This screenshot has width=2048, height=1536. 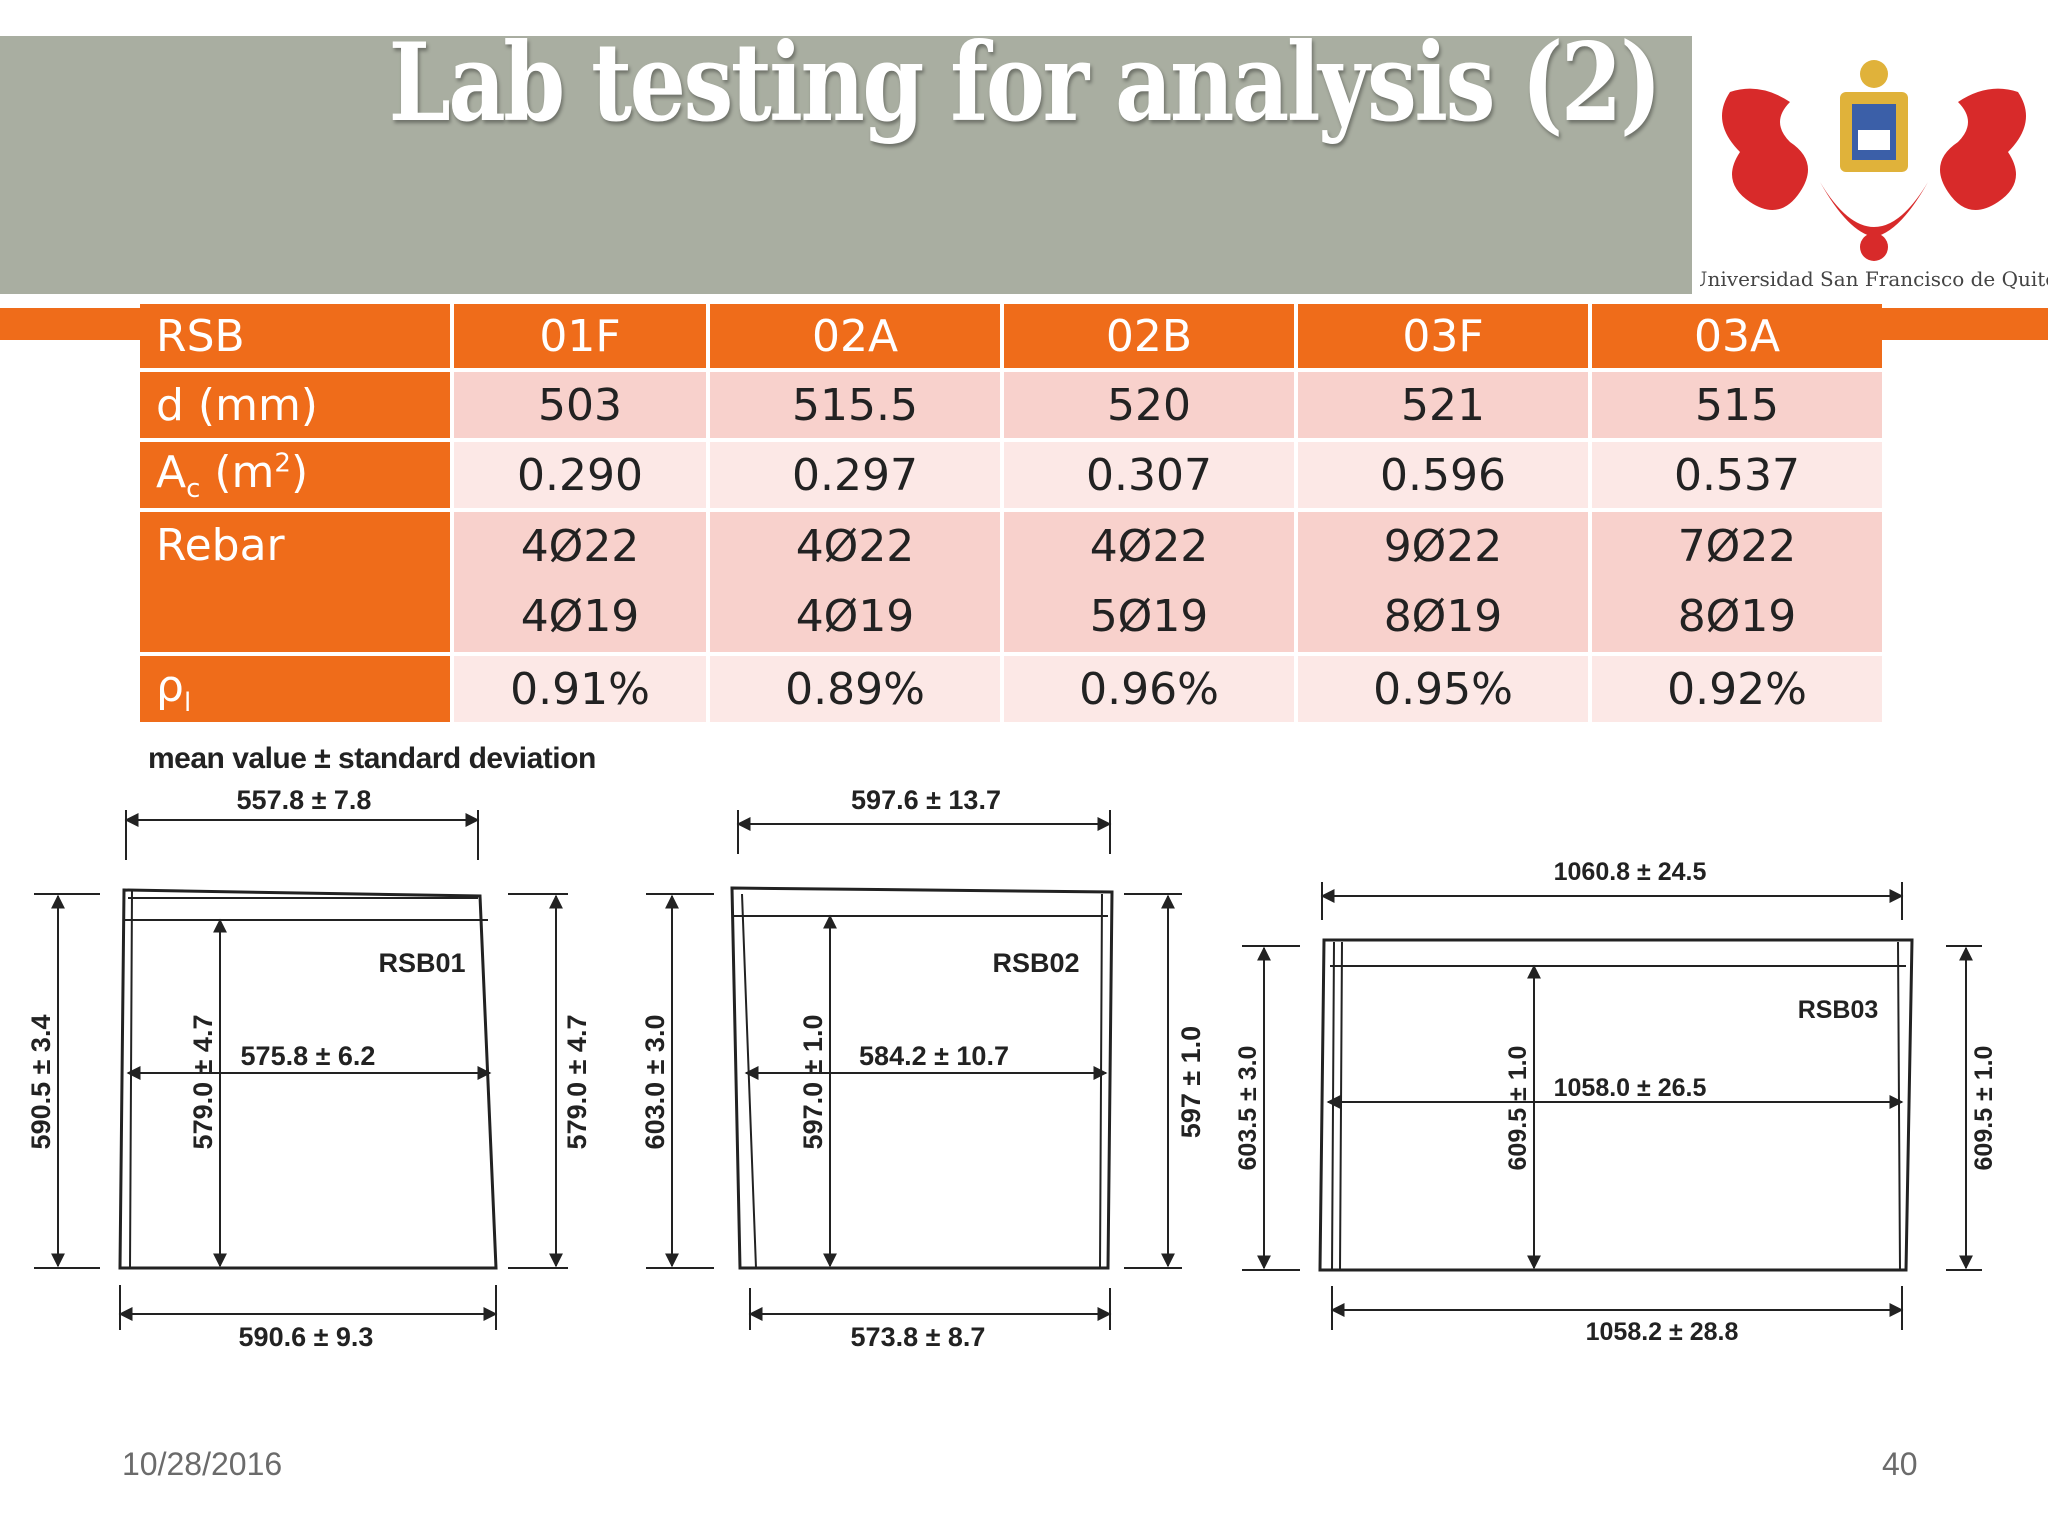 I want to click on header-cell: RSB, so click(x=295, y=336).